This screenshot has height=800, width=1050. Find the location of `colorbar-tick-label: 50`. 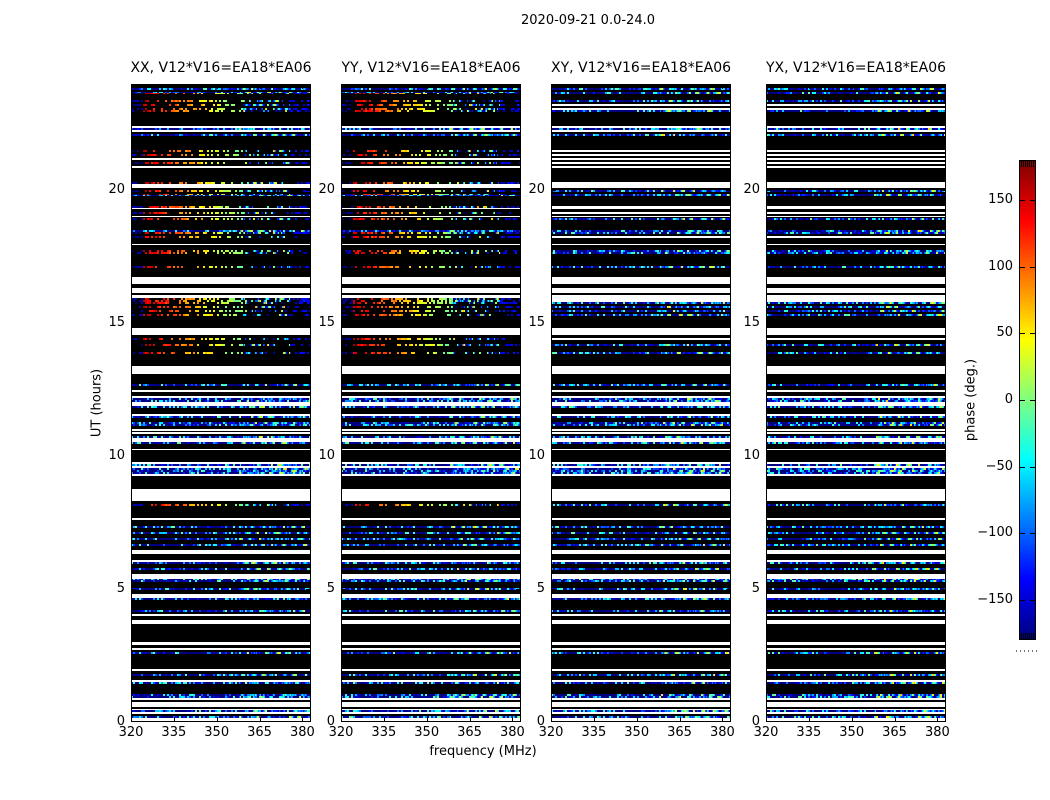

colorbar-tick-label: 50 is located at coordinates (1004, 333).